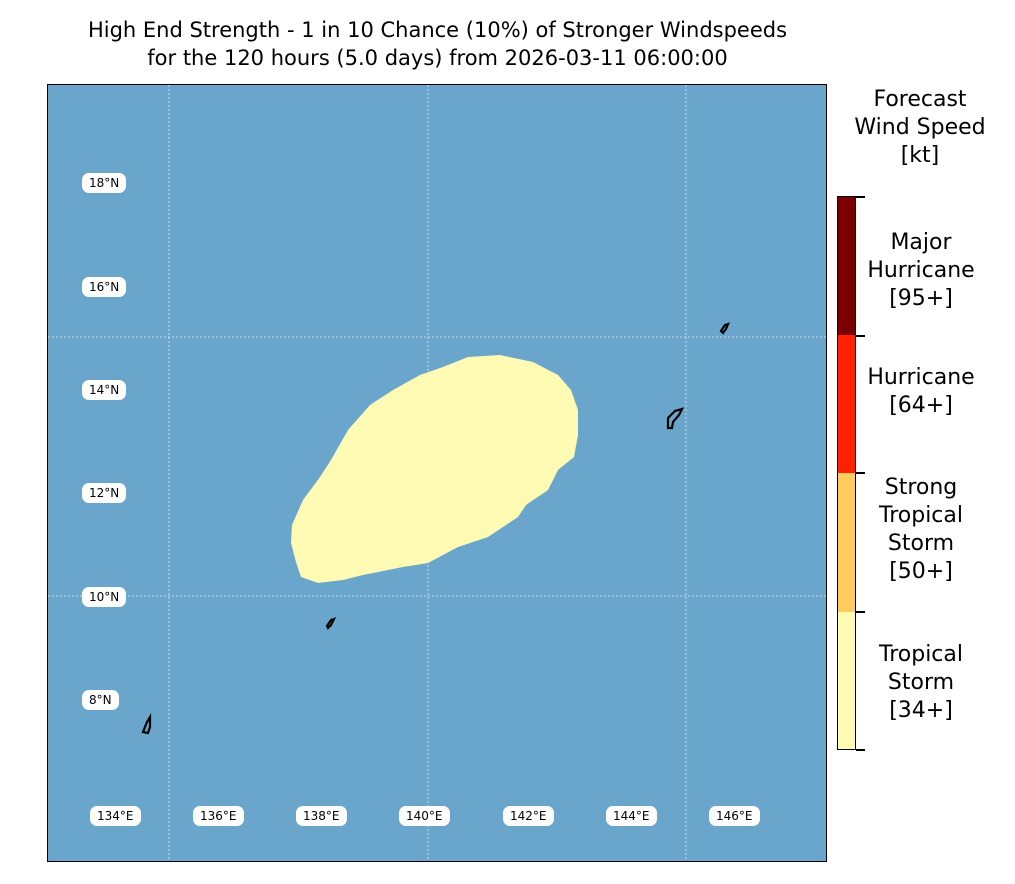 The image size is (1015, 884). Describe the element at coordinates (104, 287) in the screenshot. I see `lat-label-16n: 16°N` at that location.